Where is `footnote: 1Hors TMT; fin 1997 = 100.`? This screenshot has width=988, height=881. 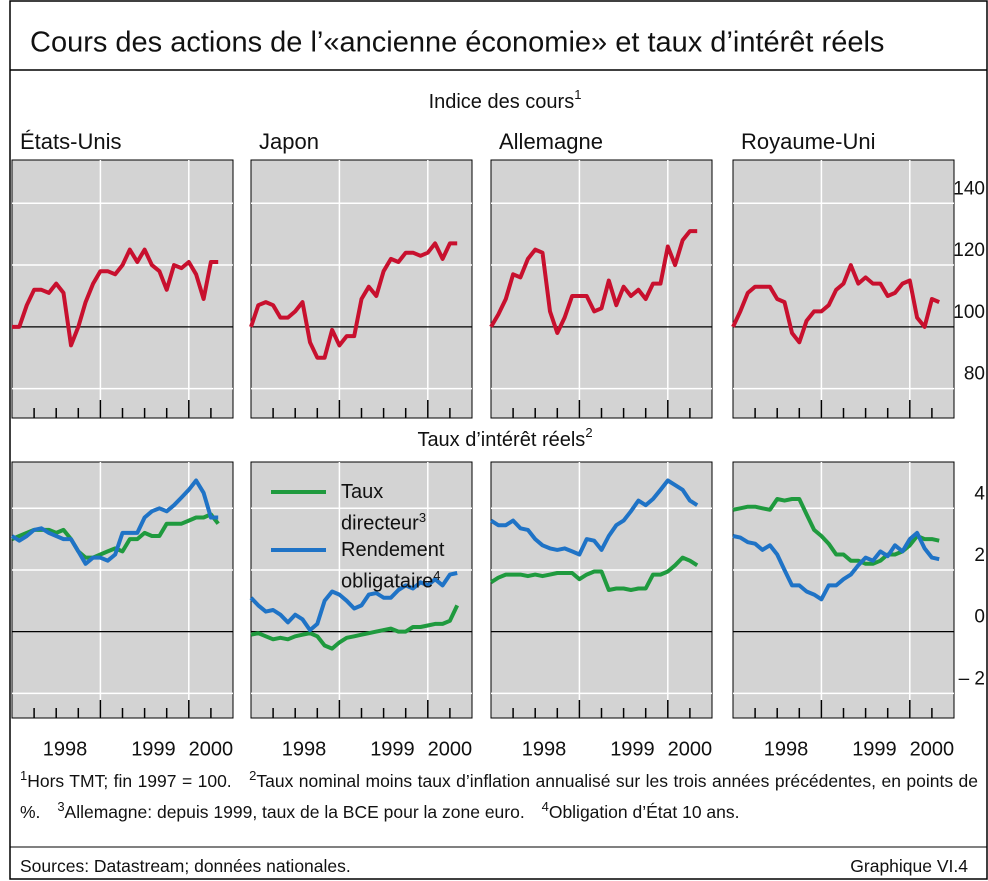
footnote: 1Hors TMT; fin 1997 = 100. is located at coordinates (126, 779).